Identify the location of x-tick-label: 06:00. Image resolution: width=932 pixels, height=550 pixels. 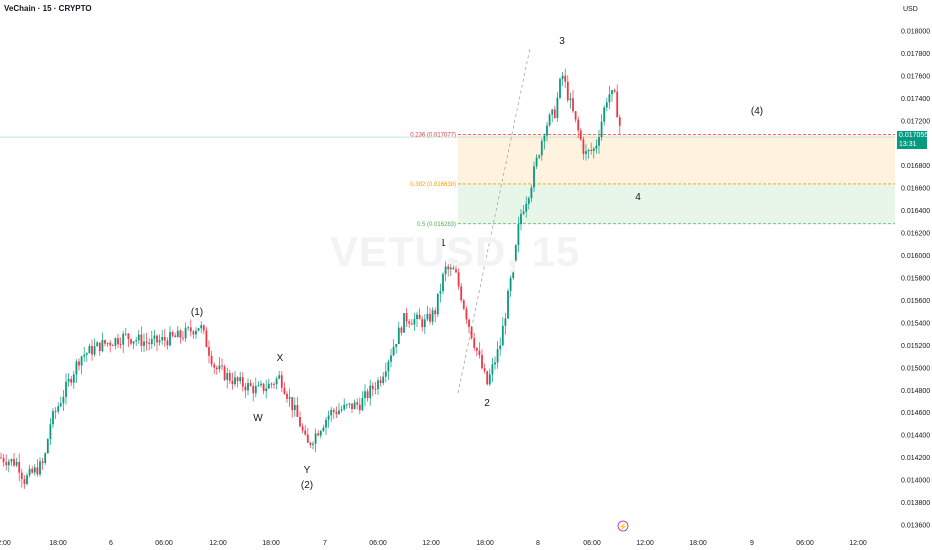
(164, 543).